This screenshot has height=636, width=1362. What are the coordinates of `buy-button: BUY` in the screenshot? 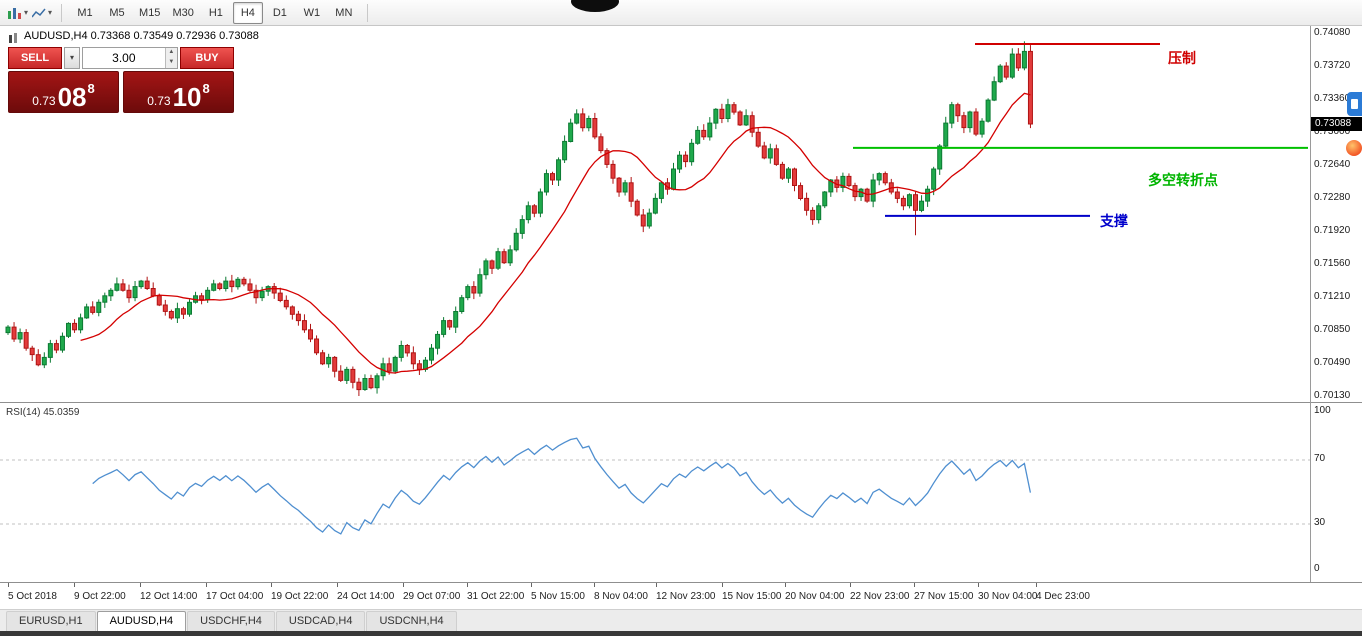 It's located at (207, 58).